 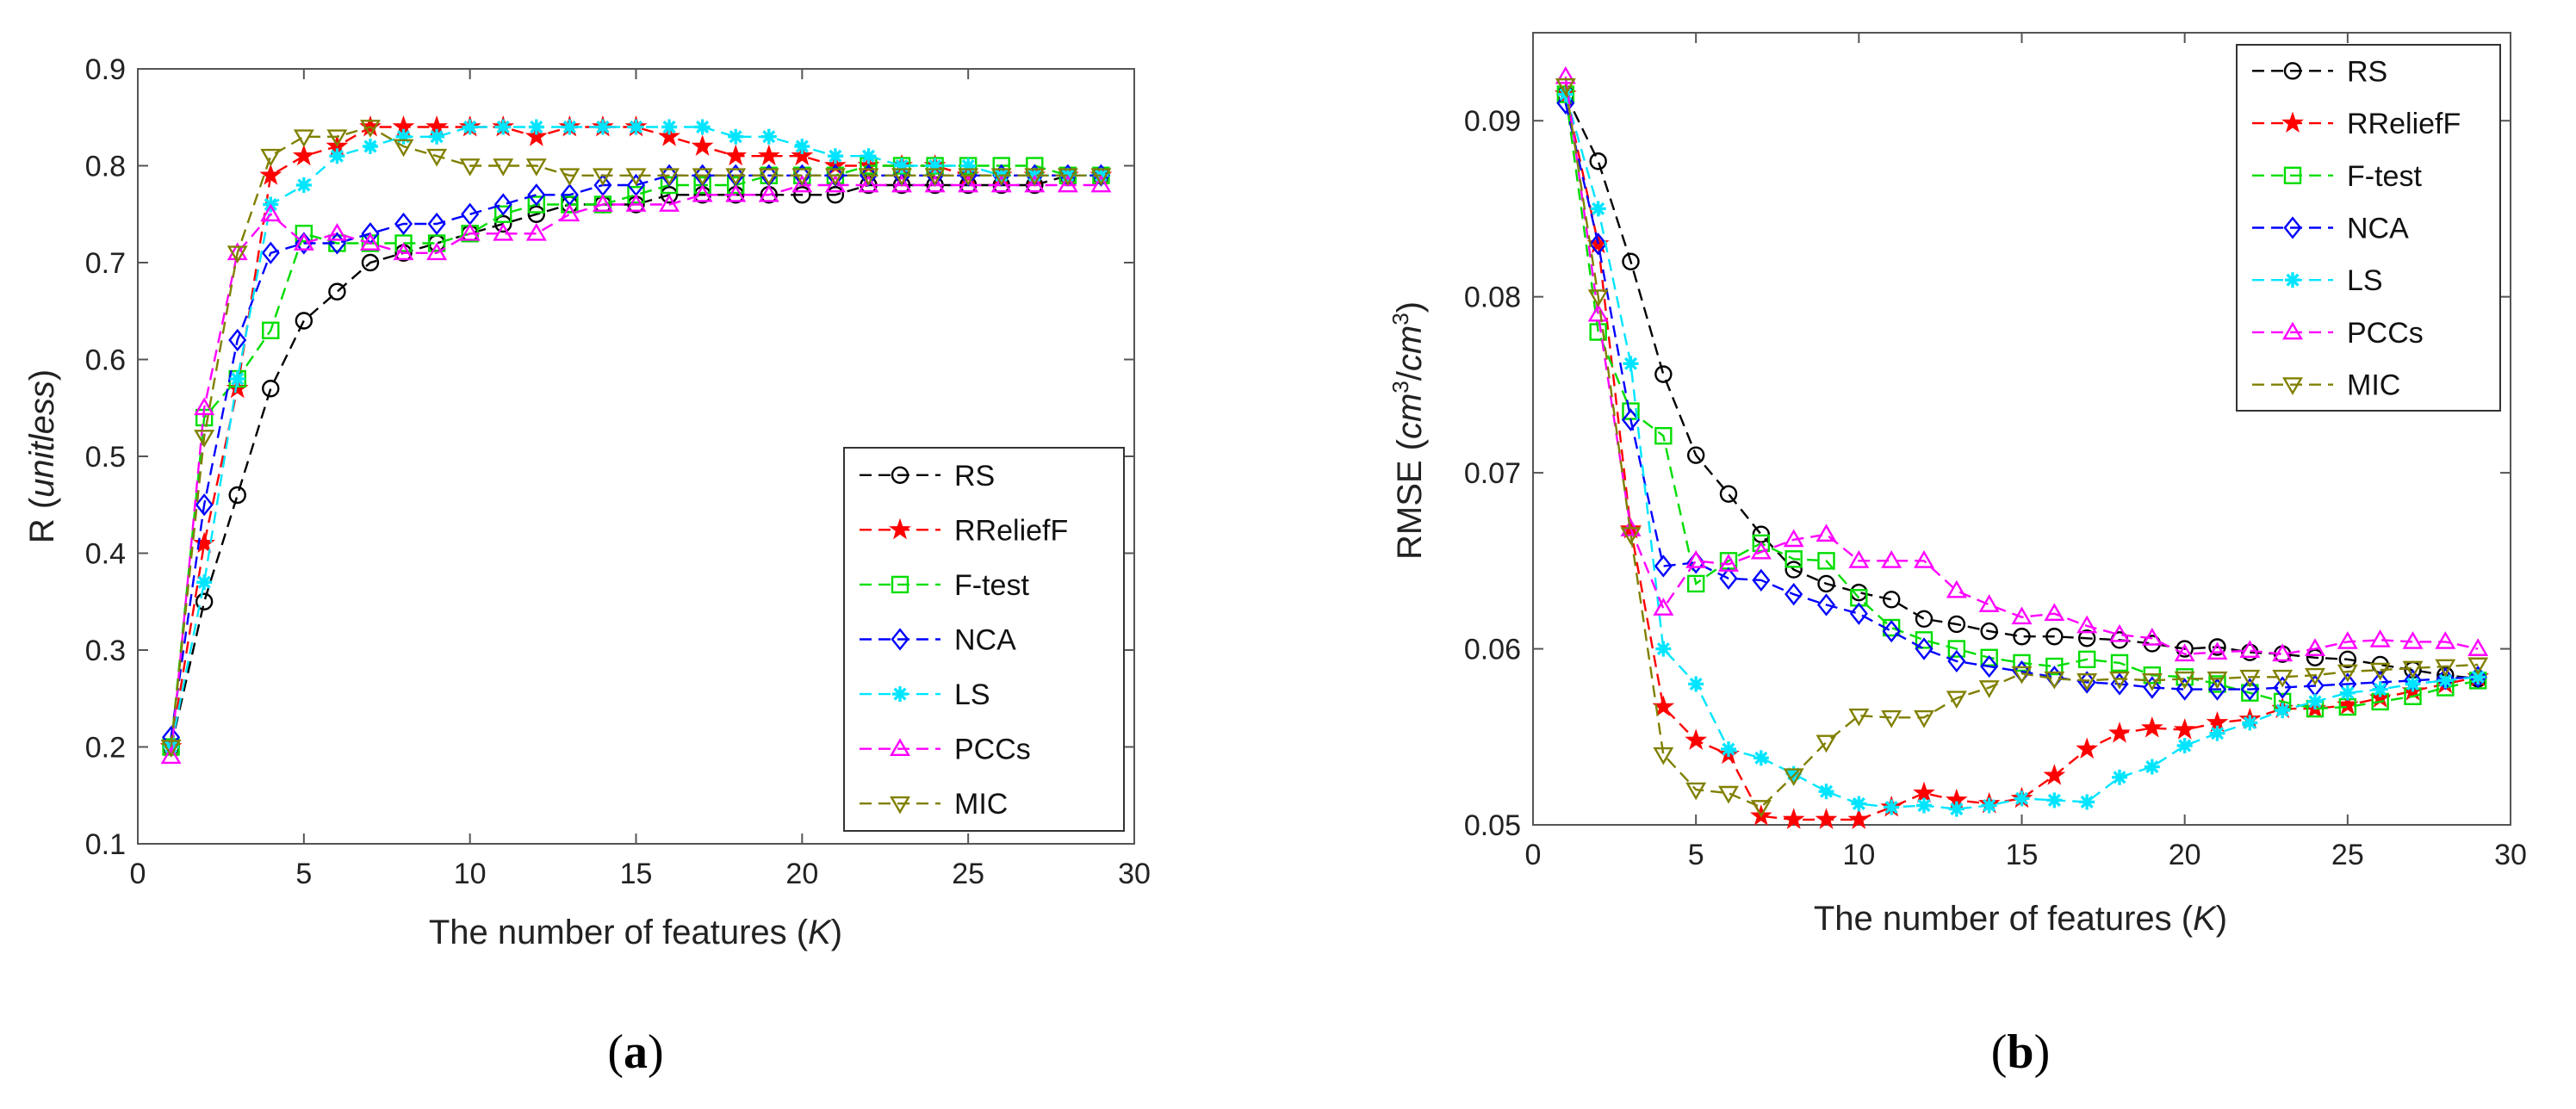 What do you see at coordinates (2319, 71) in the screenshot?
I see `legend-entry-rs-b: RS` at bounding box center [2319, 71].